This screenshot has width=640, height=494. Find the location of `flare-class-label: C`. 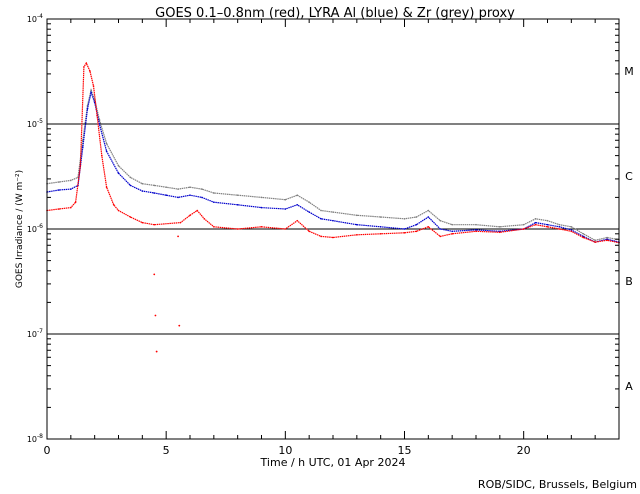

flare-class-label: C is located at coordinates (629, 176).